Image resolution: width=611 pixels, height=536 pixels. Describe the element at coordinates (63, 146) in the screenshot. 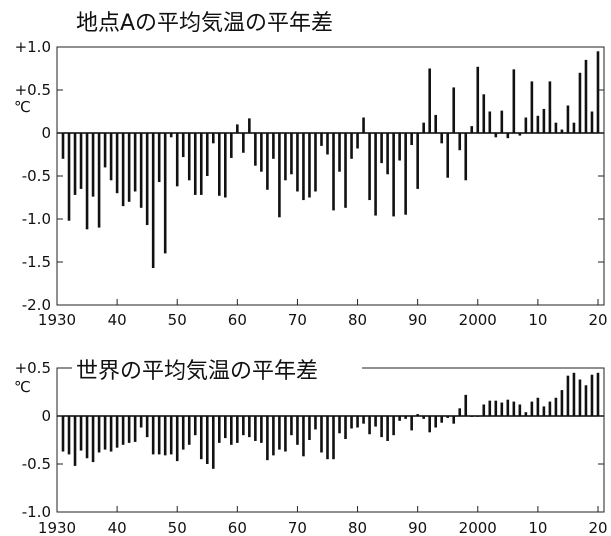

I see `bar-1931` at that location.